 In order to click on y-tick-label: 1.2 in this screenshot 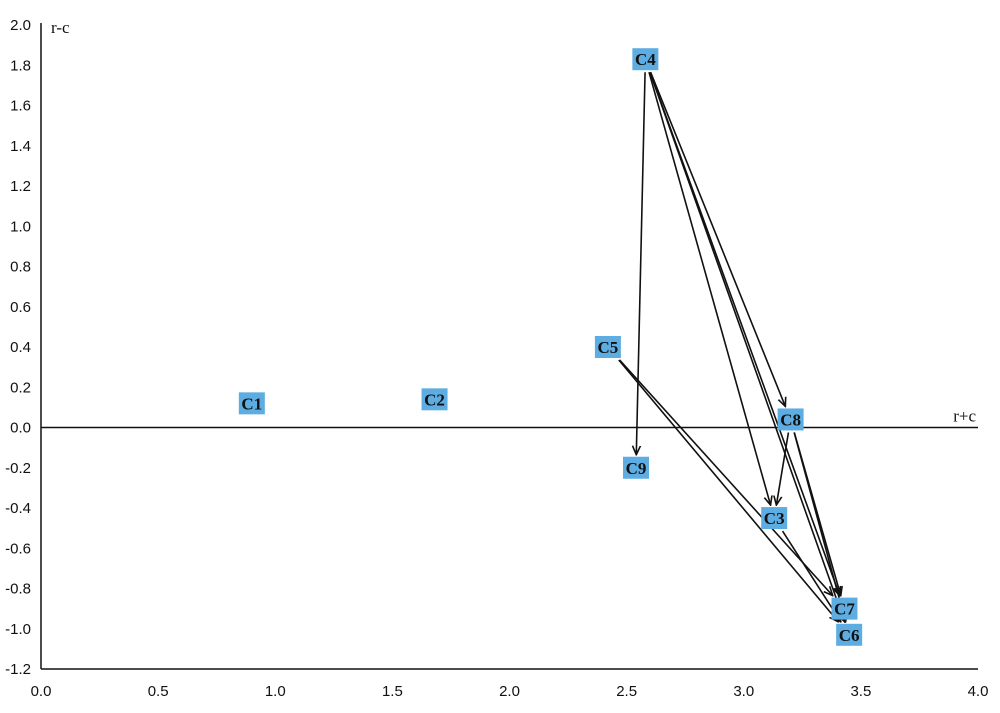, I will do `click(20, 186)`.